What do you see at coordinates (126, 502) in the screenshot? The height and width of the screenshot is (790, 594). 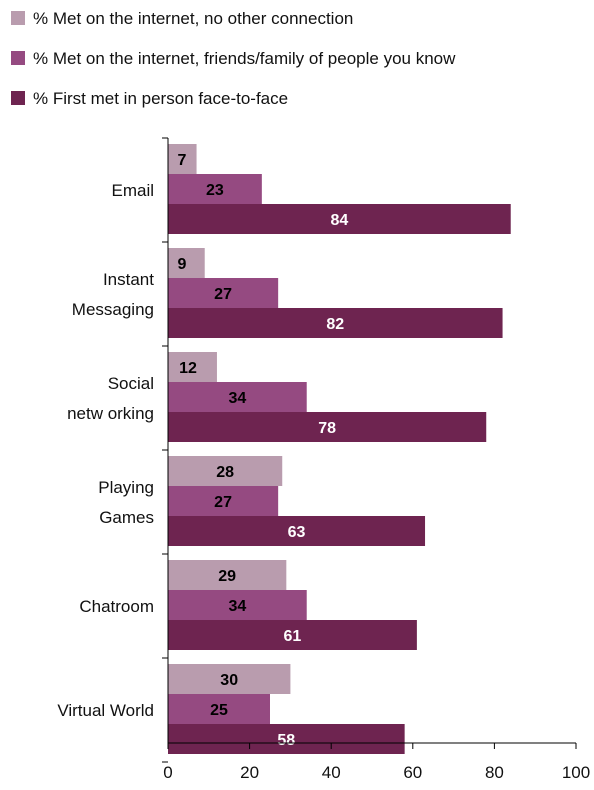 I see `category-label-4: Playing Games` at bounding box center [126, 502].